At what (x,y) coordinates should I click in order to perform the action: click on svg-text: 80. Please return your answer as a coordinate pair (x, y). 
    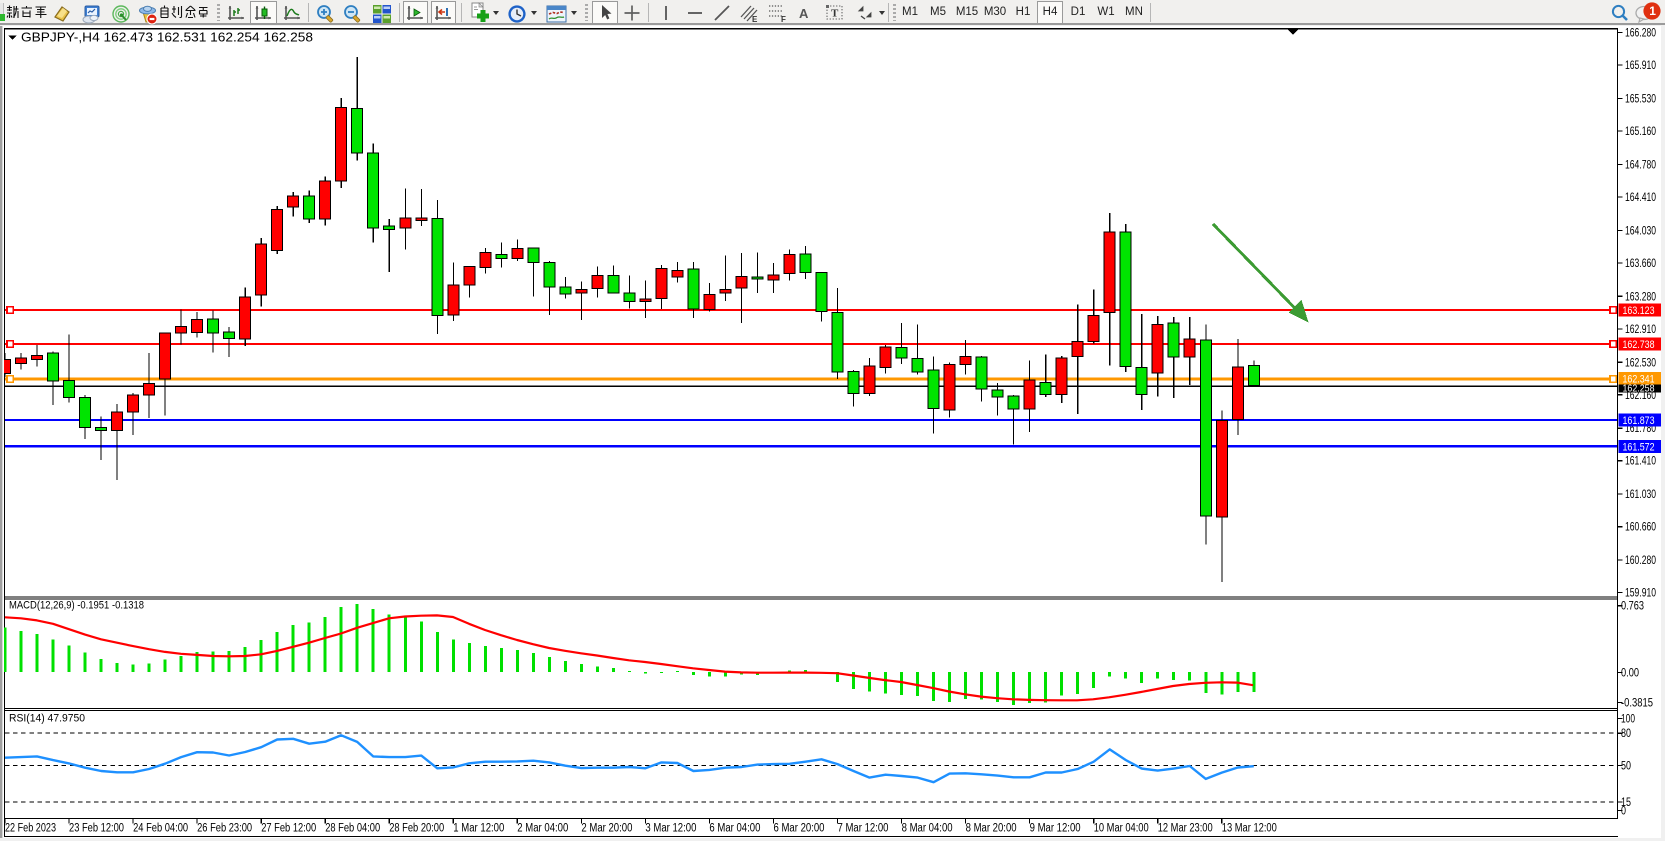
    Looking at the image, I should click on (1626, 734).